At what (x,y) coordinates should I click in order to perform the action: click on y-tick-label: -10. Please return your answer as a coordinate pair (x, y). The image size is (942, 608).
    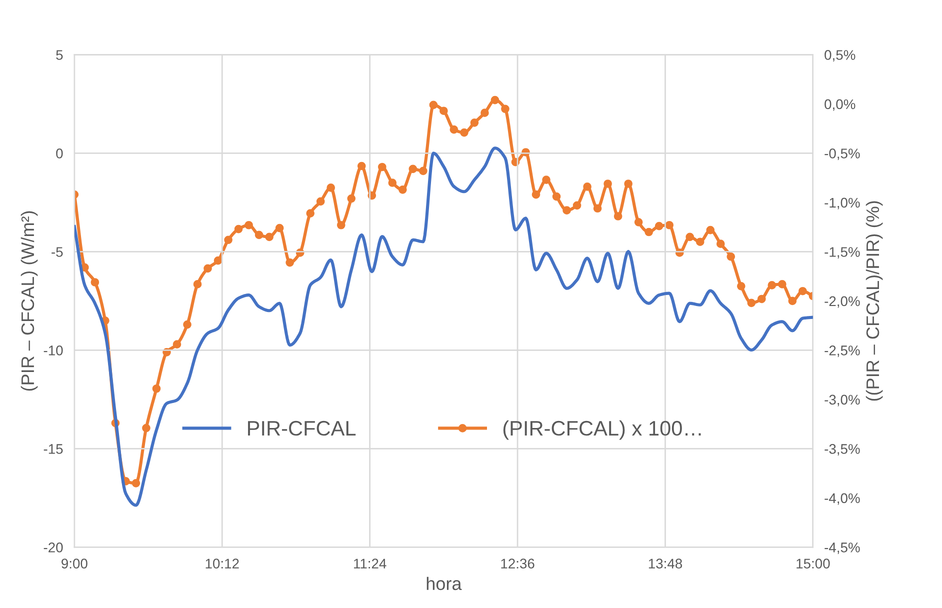
    Looking at the image, I should click on (53, 351).